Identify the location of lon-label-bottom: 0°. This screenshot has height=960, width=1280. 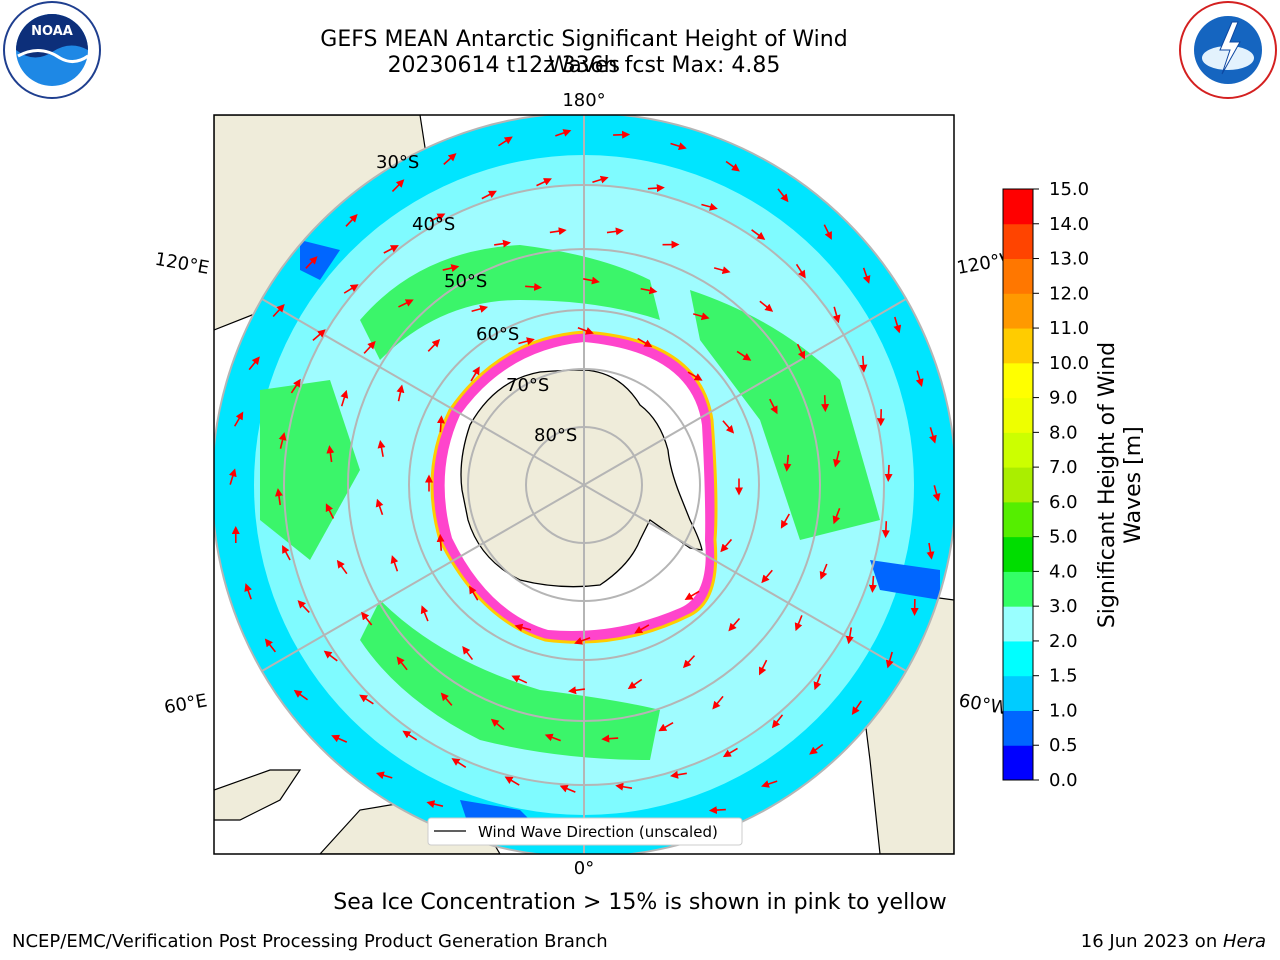
(584, 868).